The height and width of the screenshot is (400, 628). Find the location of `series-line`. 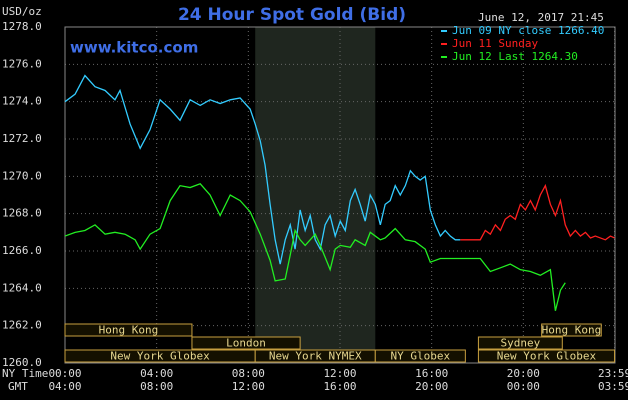

series-line is located at coordinates (537, 212).